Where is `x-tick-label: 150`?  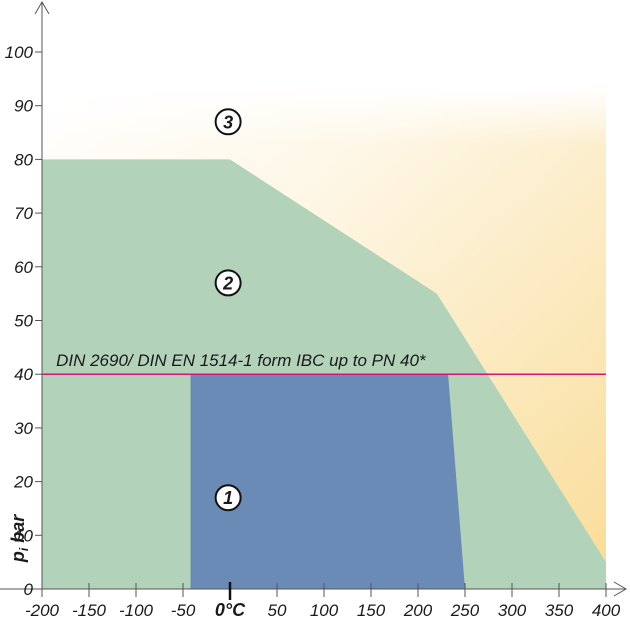
x-tick-label: 150 is located at coordinates (371, 610).